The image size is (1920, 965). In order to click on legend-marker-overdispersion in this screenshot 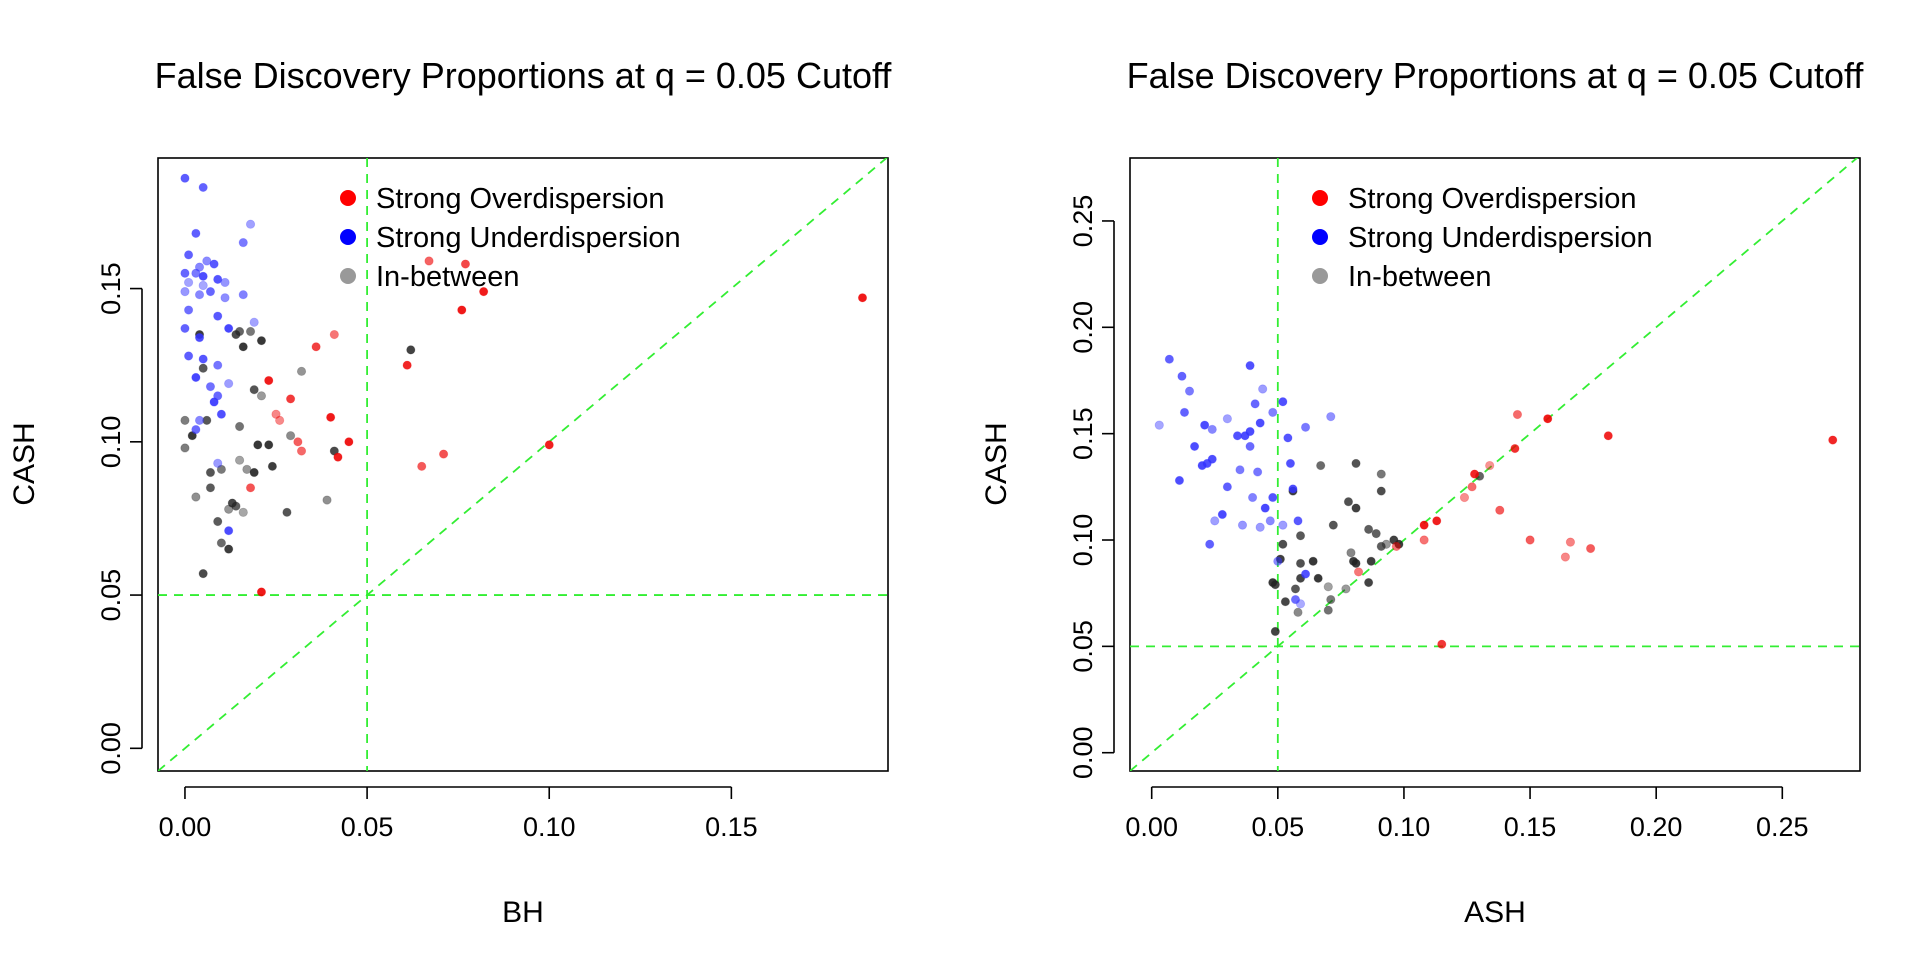, I will do `click(348, 198)`.